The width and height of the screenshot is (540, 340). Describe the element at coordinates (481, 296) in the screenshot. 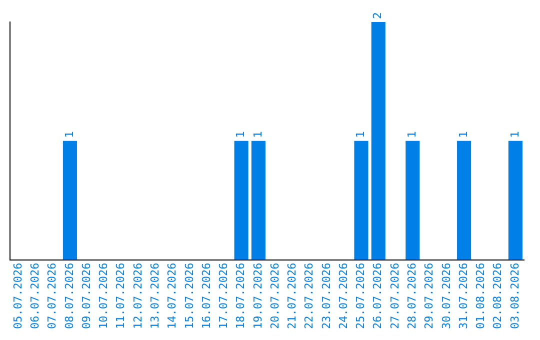

I see `x-tick-label: 01.08.2026` at that location.